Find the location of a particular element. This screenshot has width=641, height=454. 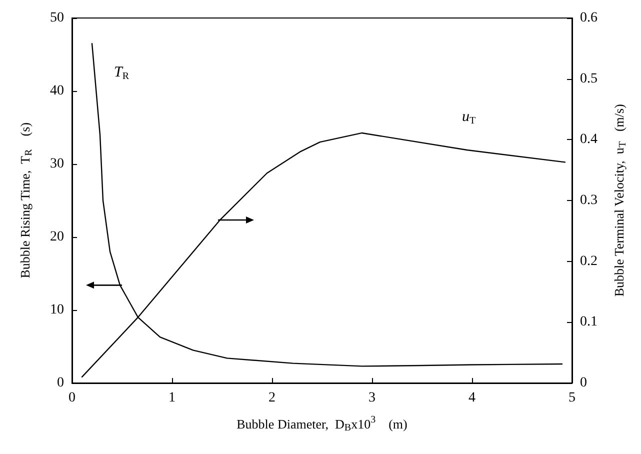

x-tick-label: 4 is located at coordinates (472, 398).